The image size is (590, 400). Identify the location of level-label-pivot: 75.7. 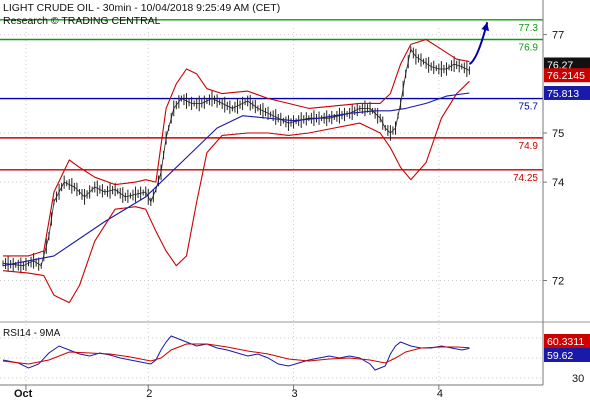
(529, 107).